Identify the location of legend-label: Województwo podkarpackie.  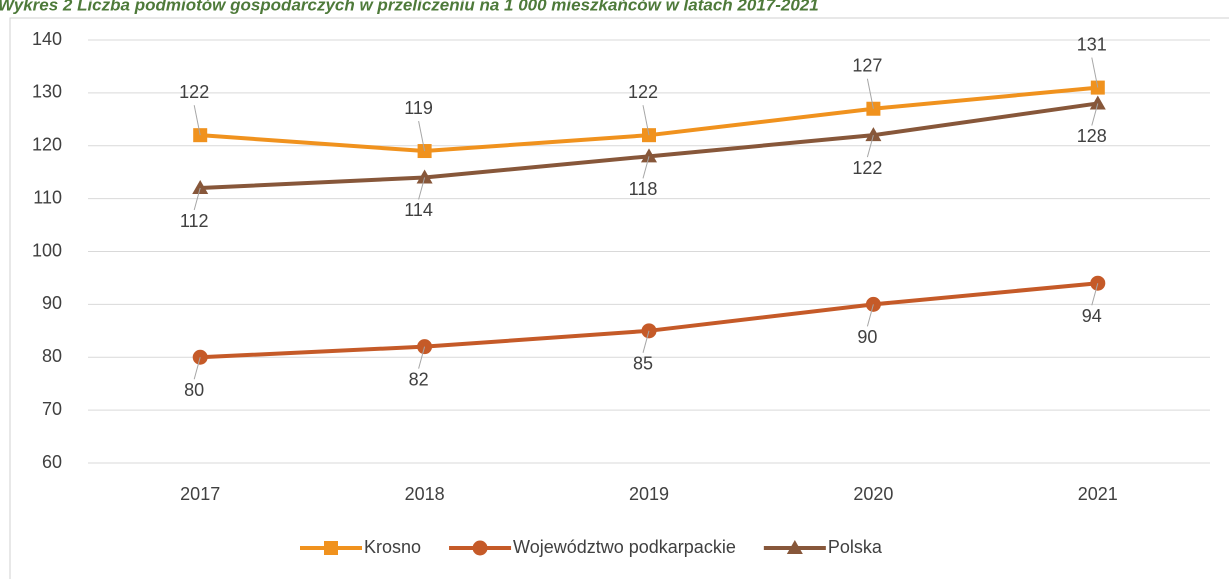
(624, 547).